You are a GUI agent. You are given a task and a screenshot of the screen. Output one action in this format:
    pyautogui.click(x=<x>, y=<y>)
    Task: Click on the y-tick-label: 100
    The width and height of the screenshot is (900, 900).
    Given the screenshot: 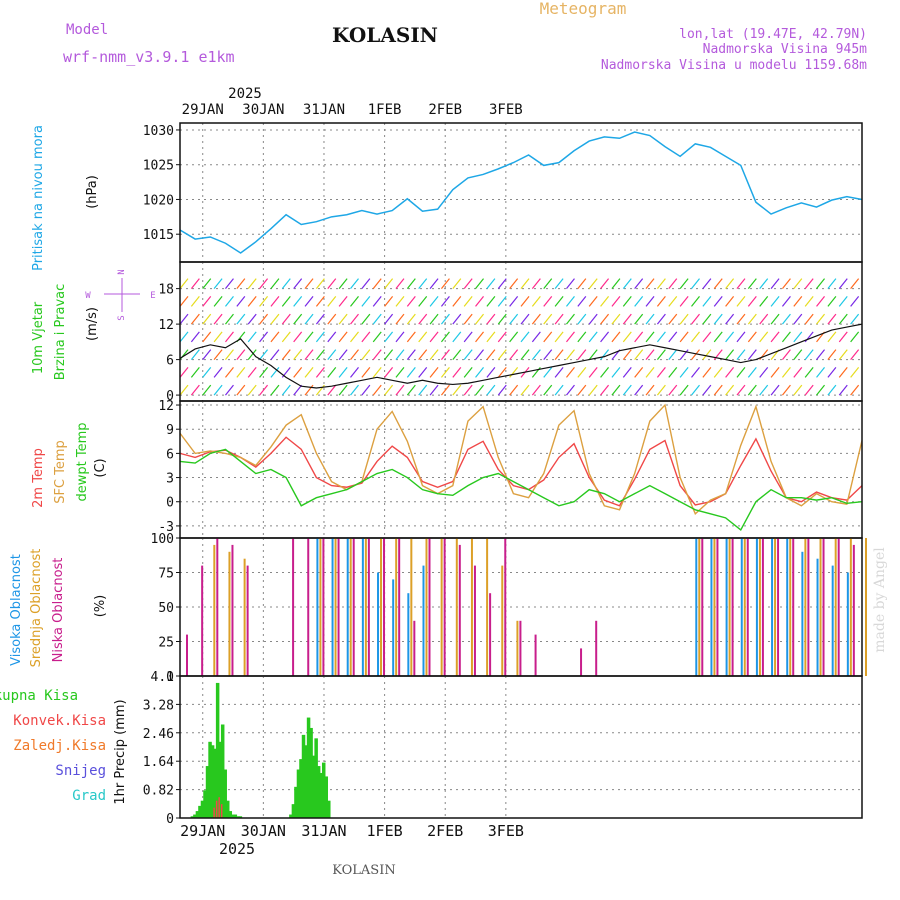 What is the action you would take?
    pyautogui.click(x=162, y=539)
    